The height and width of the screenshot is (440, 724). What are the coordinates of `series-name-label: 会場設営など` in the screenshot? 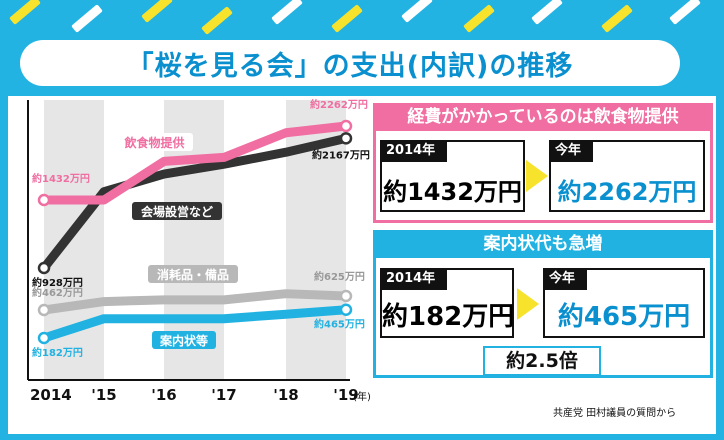 It's located at (177, 211).